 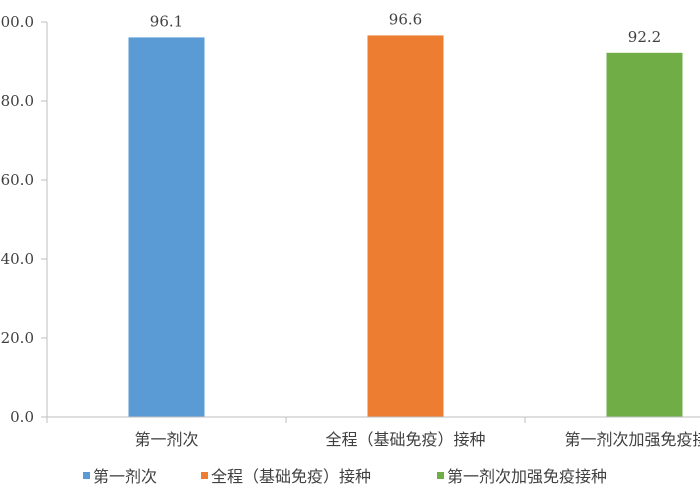 I want to click on legend-label: 第一剂次, so click(x=125, y=476).